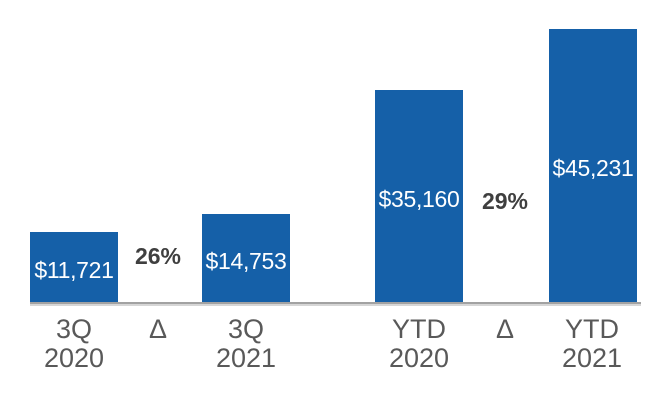 The height and width of the screenshot is (400, 666). I want to click on bar-value-label: $45,231, so click(593, 168).